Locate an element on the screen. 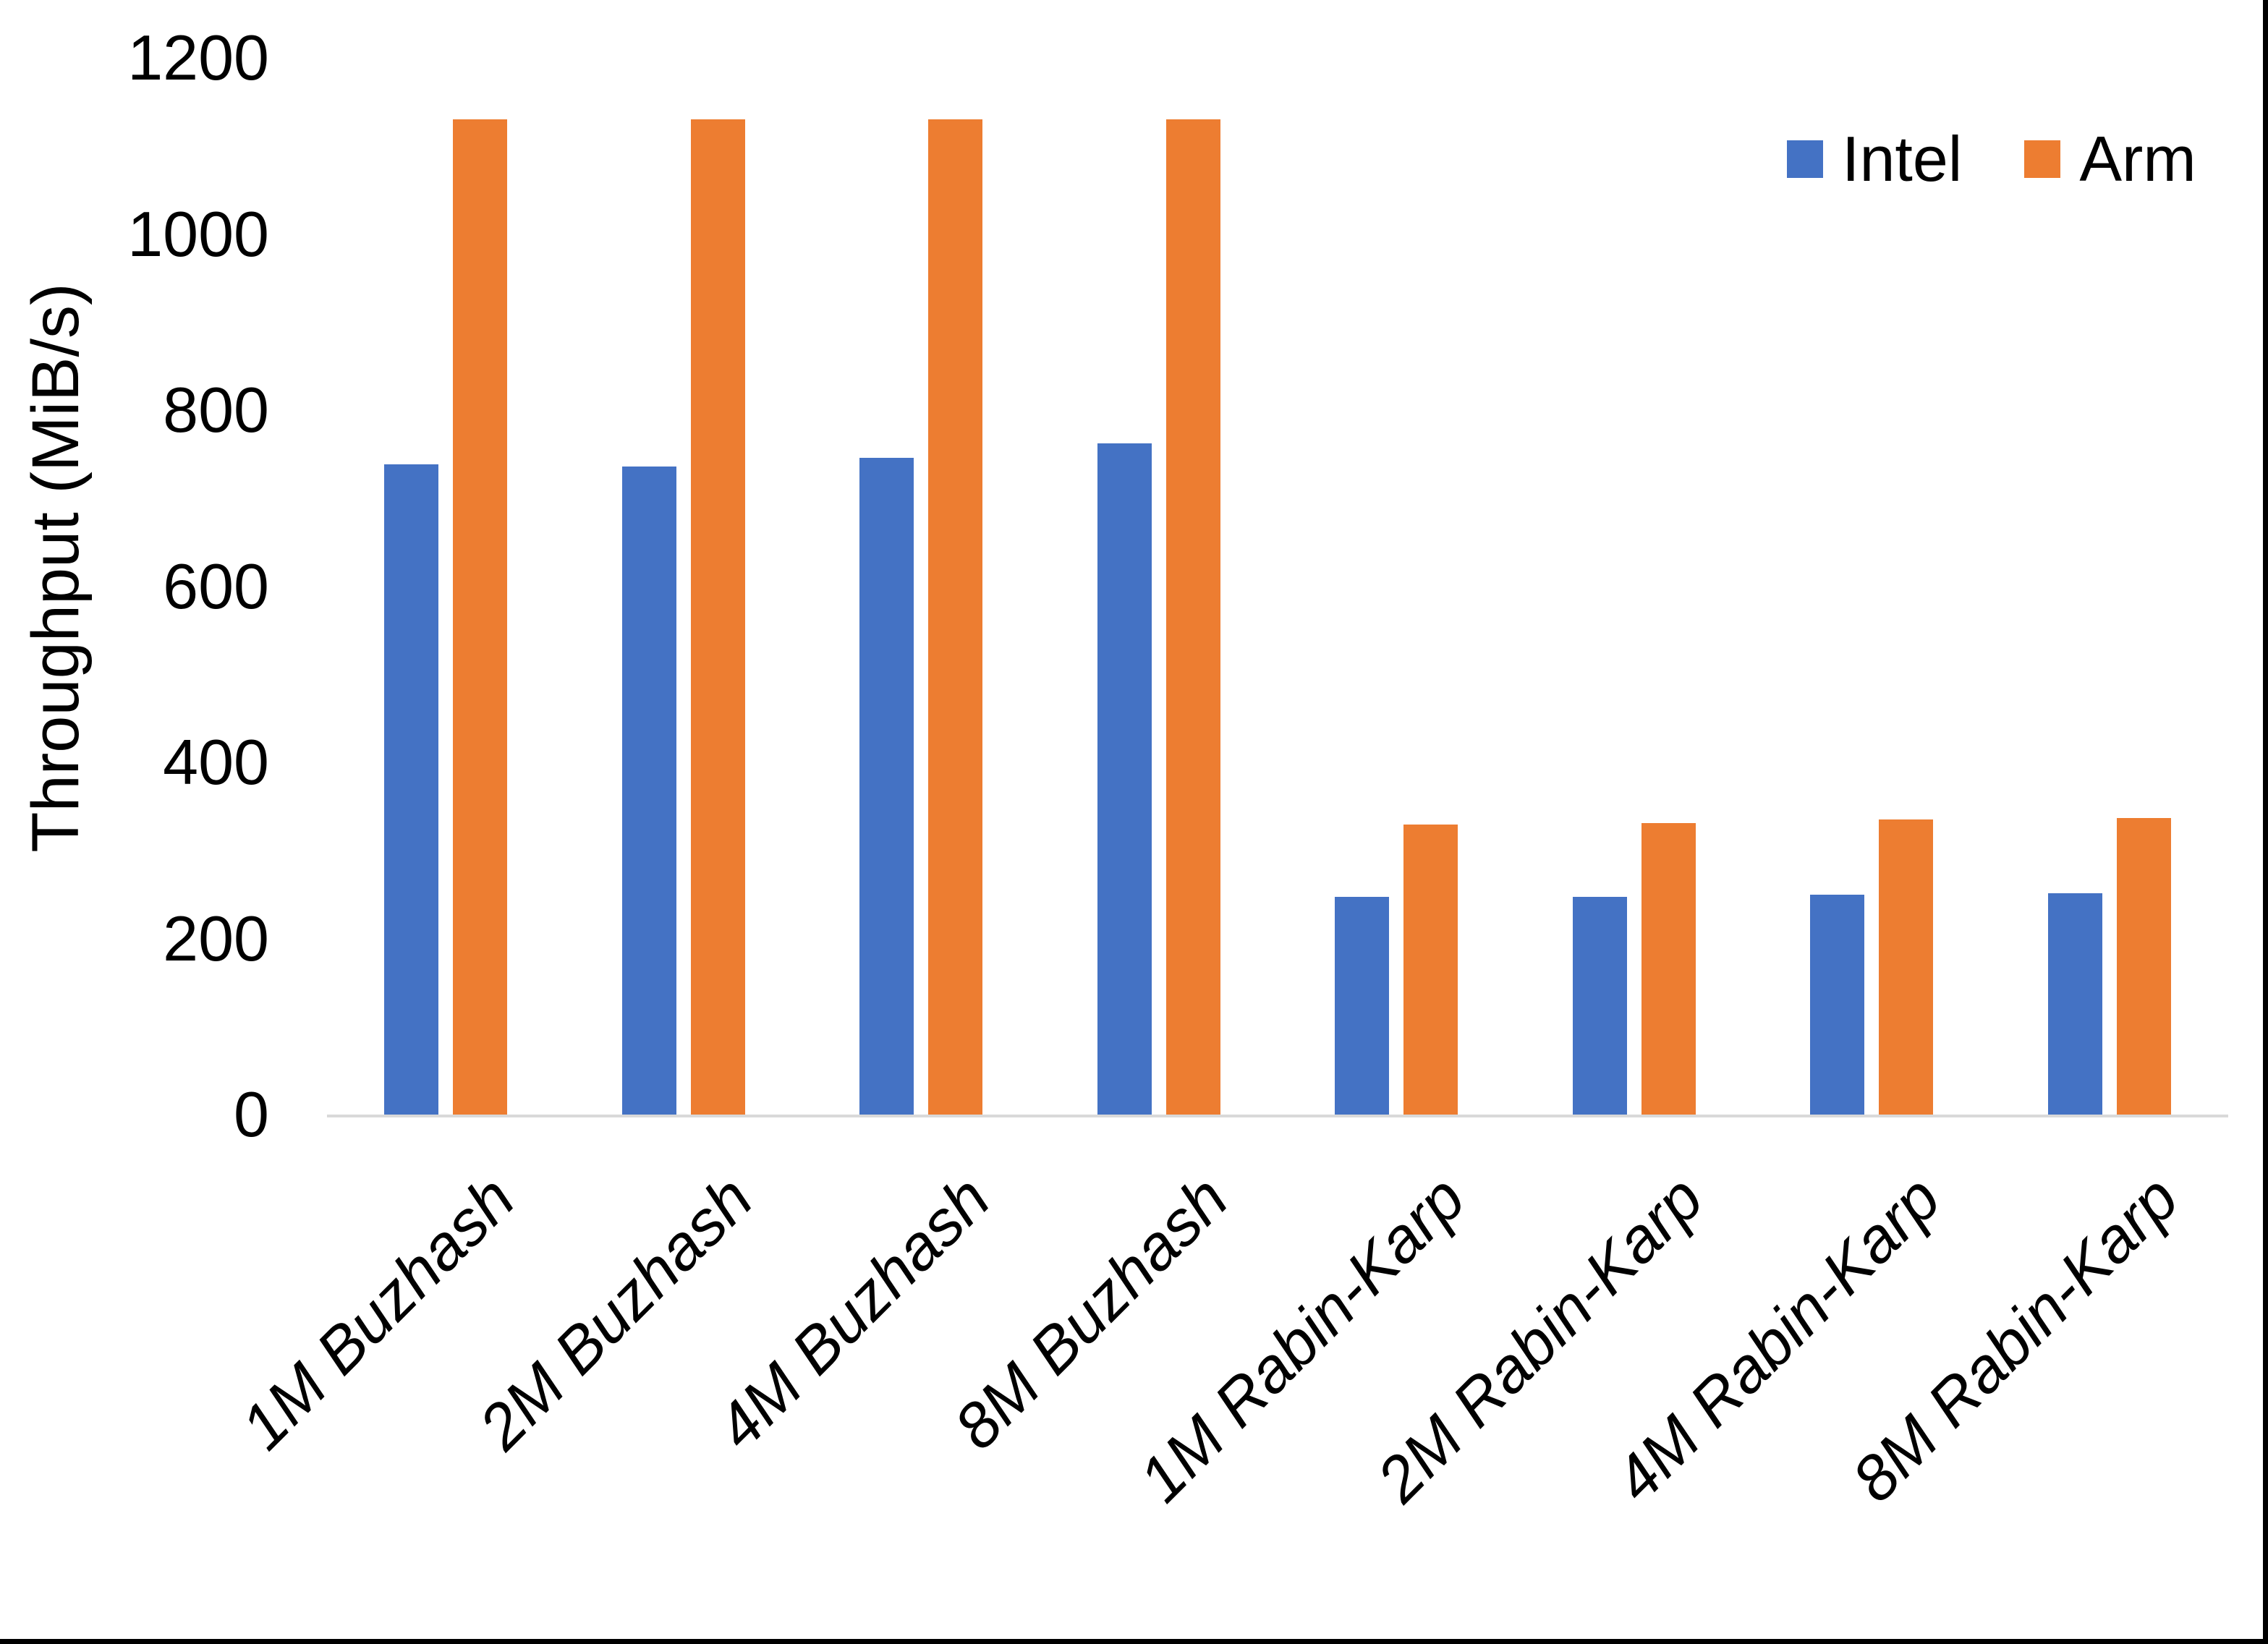  y-tick-label: 1000 is located at coordinates (198, 233).